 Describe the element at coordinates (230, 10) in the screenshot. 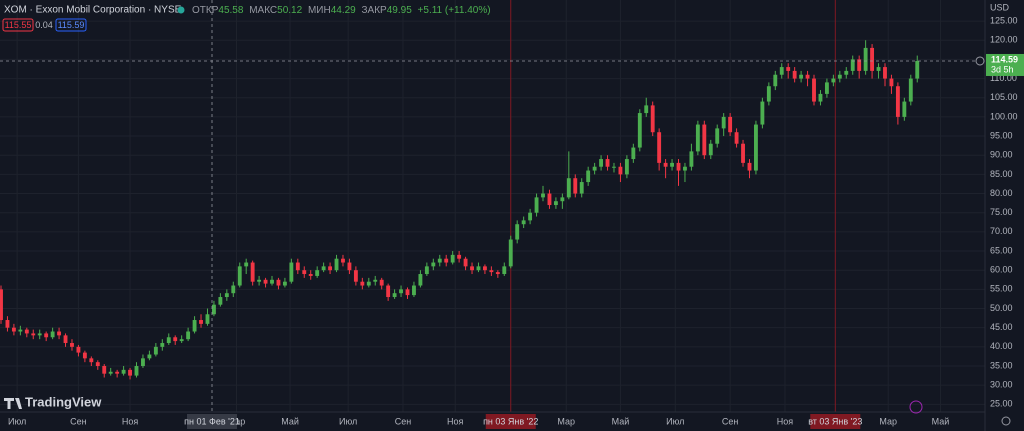

I see `open: 45.58` at that location.